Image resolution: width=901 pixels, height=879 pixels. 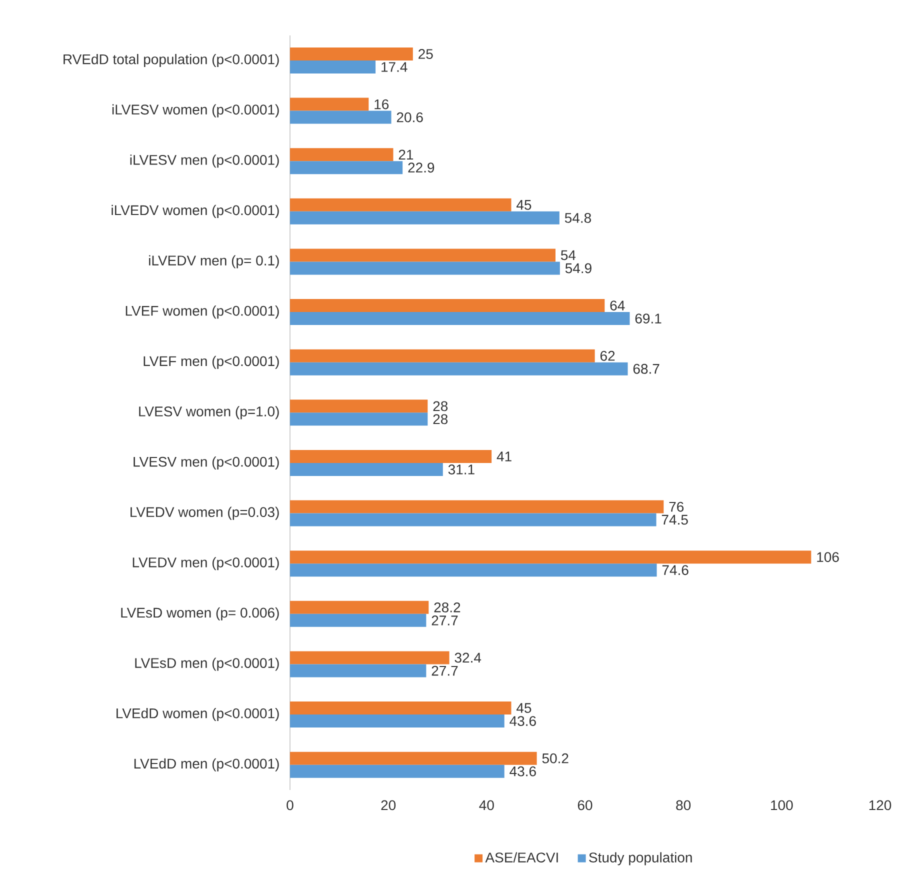 What do you see at coordinates (607, 355) in the screenshot?
I see `data-label: 62` at bounding box center [607, 355].